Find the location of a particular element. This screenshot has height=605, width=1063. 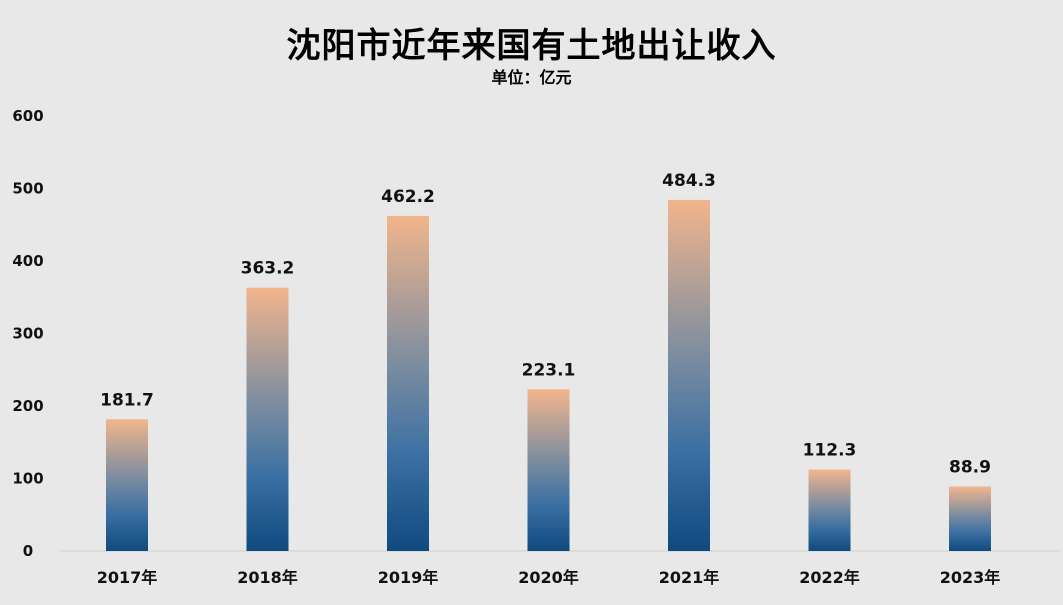

y-tick-label: 0 is located at coordinates (28, 551).